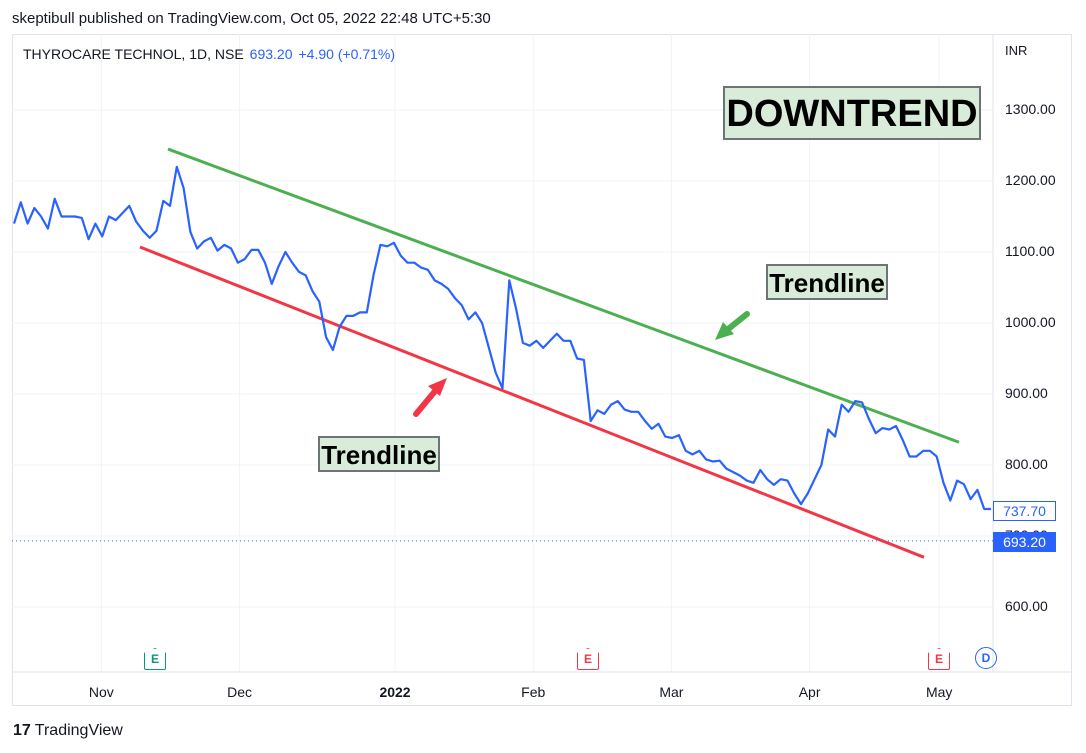  I want to click on y-tick-label: 900.00, so click(1026, 393).